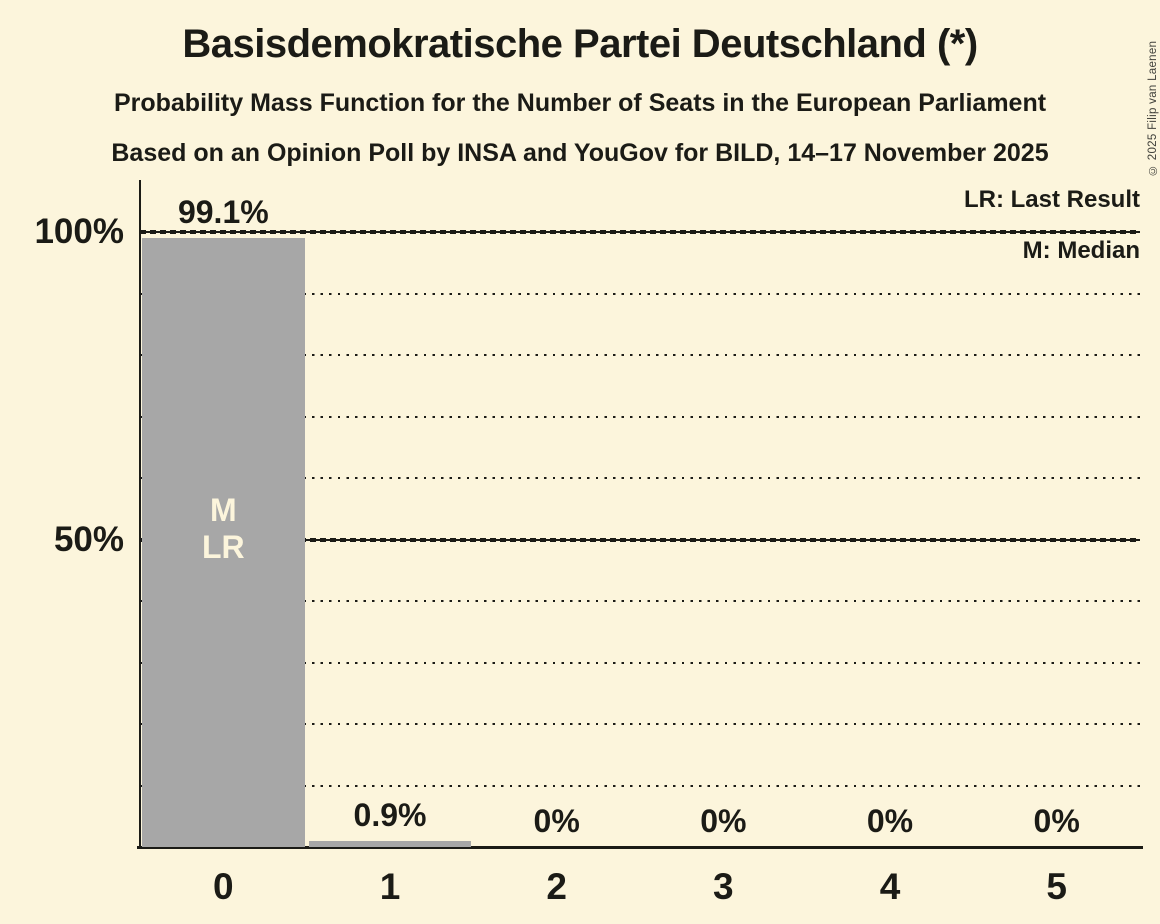  I want to click on x-tick-label: 0, so click(223, 886).